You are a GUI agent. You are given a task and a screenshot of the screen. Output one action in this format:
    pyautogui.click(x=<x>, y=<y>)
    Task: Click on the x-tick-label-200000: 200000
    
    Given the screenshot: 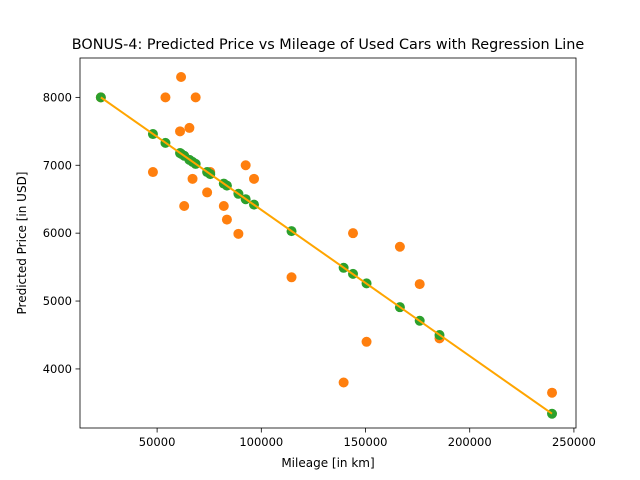 What is the action you would take?
    pyautogui.click(x=470, y=442)
    